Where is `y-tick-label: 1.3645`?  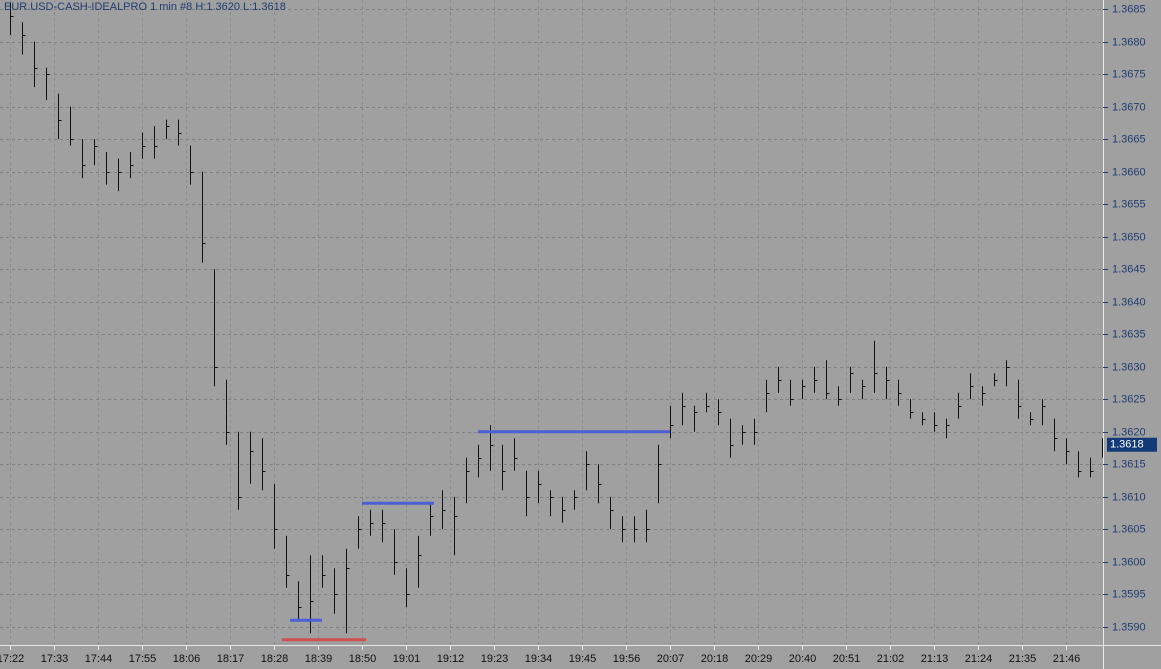
y-tick-label: 1.3645 is located at coordinates (1129, 269).